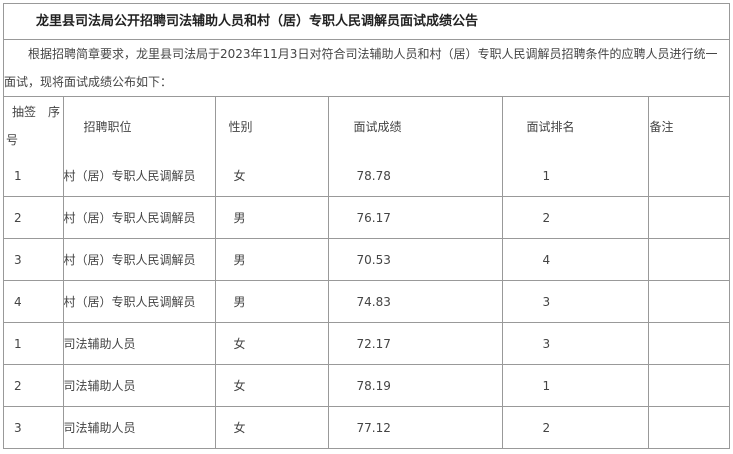 This screenshot has width=733, height=454. What do you see at coordinates (415, 385) in the screenshot?
I see `cell-score: 78.19` at bounding box center [415, 385].